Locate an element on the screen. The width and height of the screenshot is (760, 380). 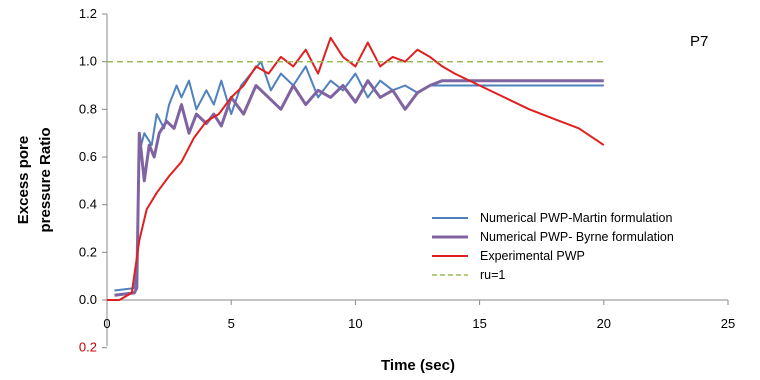
legend-label-4: ru=1 is located at coordinates (492, 275).